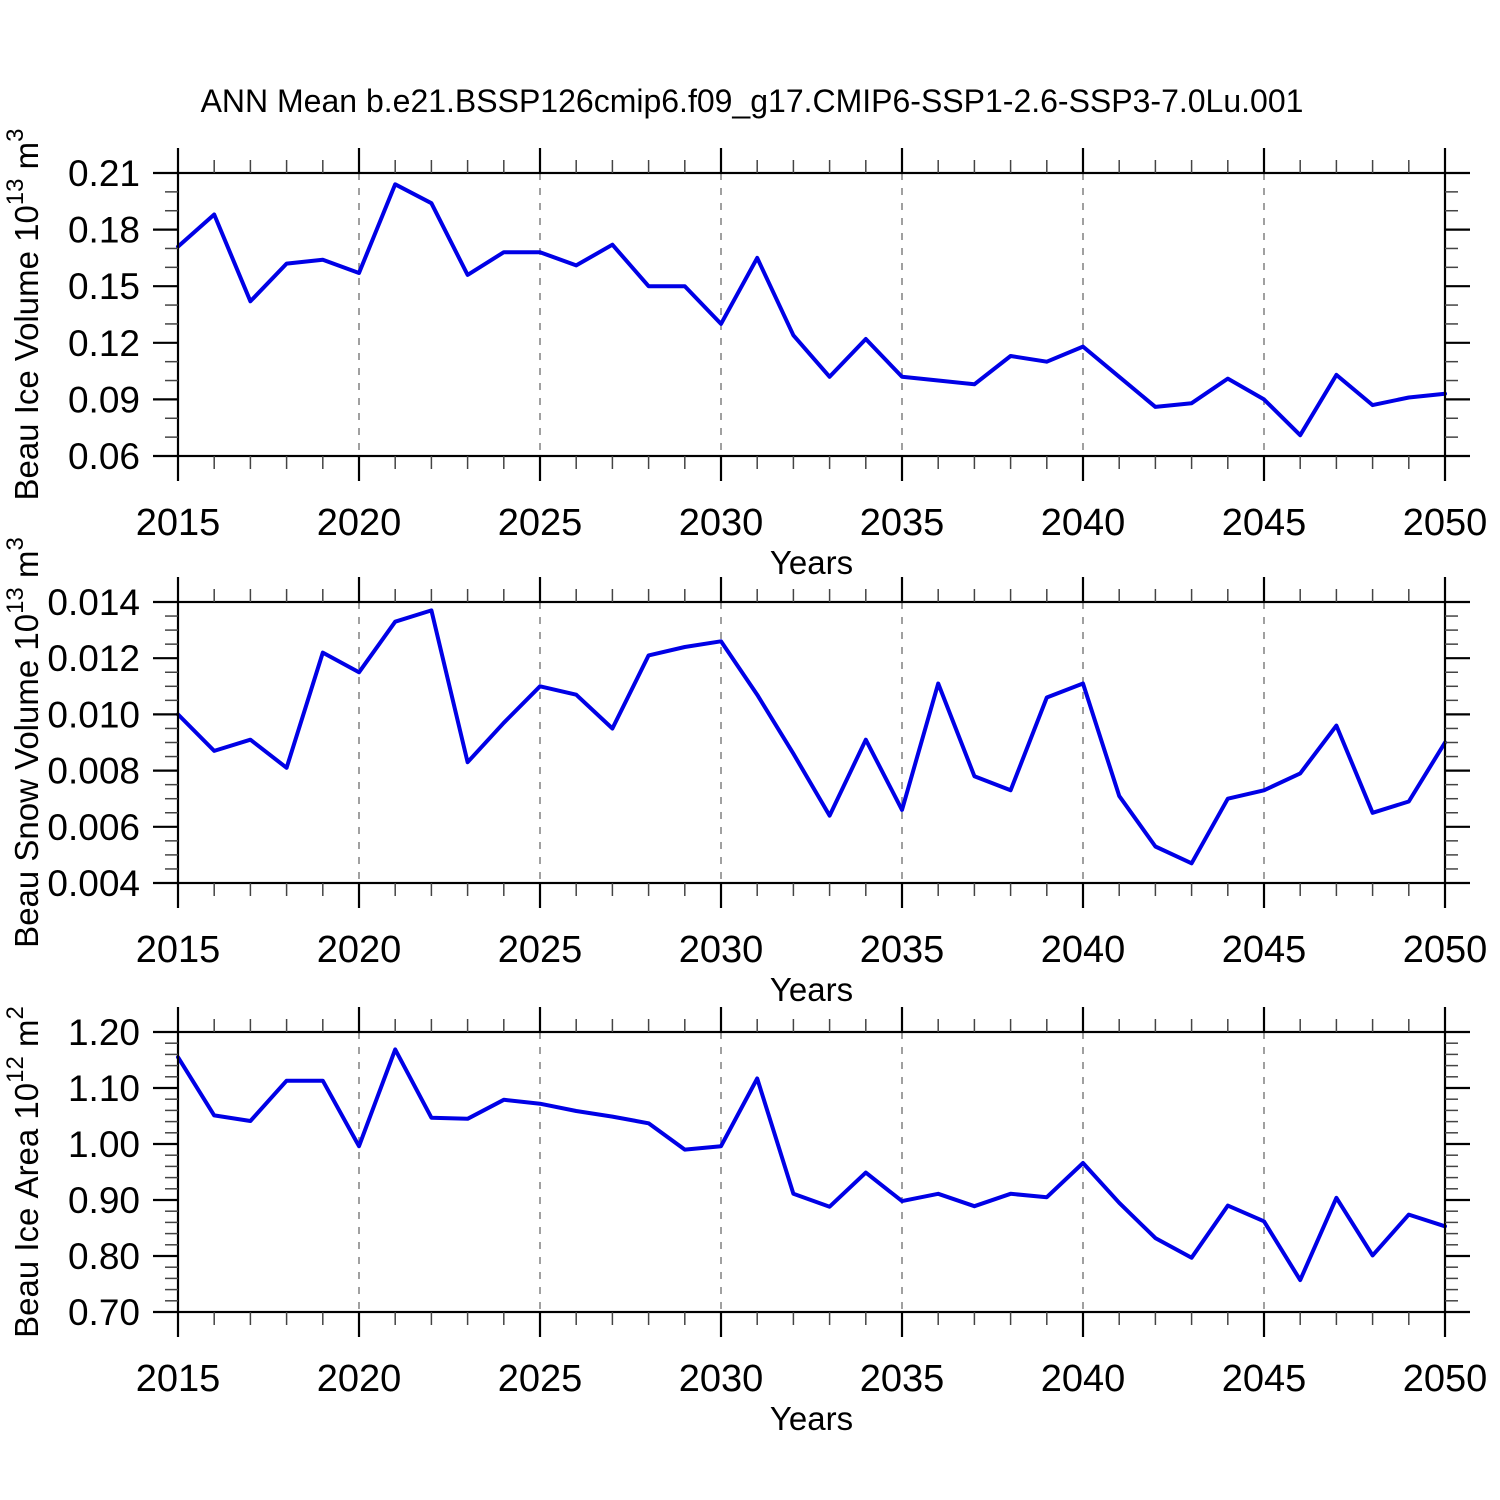 The width and height of the screenshot is (1500, 1500). Describe the element at coordinates (104, 456) in the screenshot. I see `y-tick-label: 0.06` at that location.